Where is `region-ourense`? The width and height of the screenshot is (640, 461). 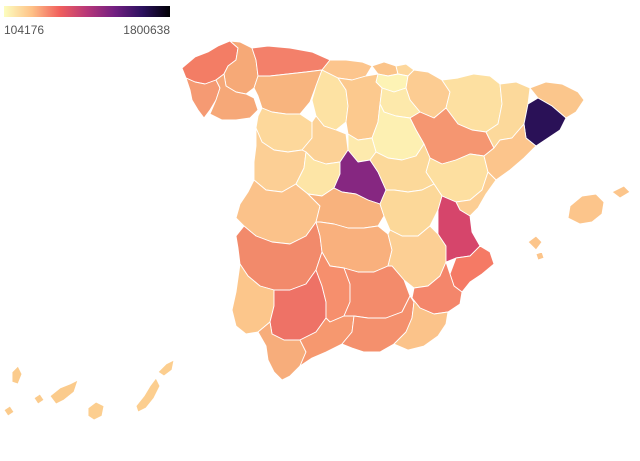
region-ourense is located at coordinates (234, 97).